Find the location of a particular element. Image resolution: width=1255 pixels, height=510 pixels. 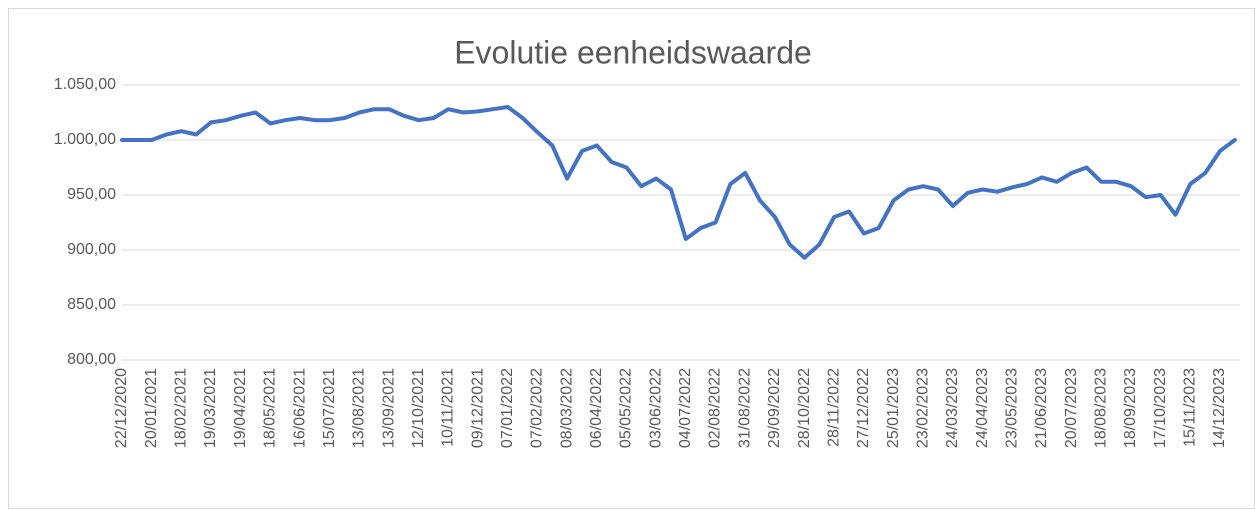

x-tick-label: 18/05/2021 is located at coordinates (270, 408).